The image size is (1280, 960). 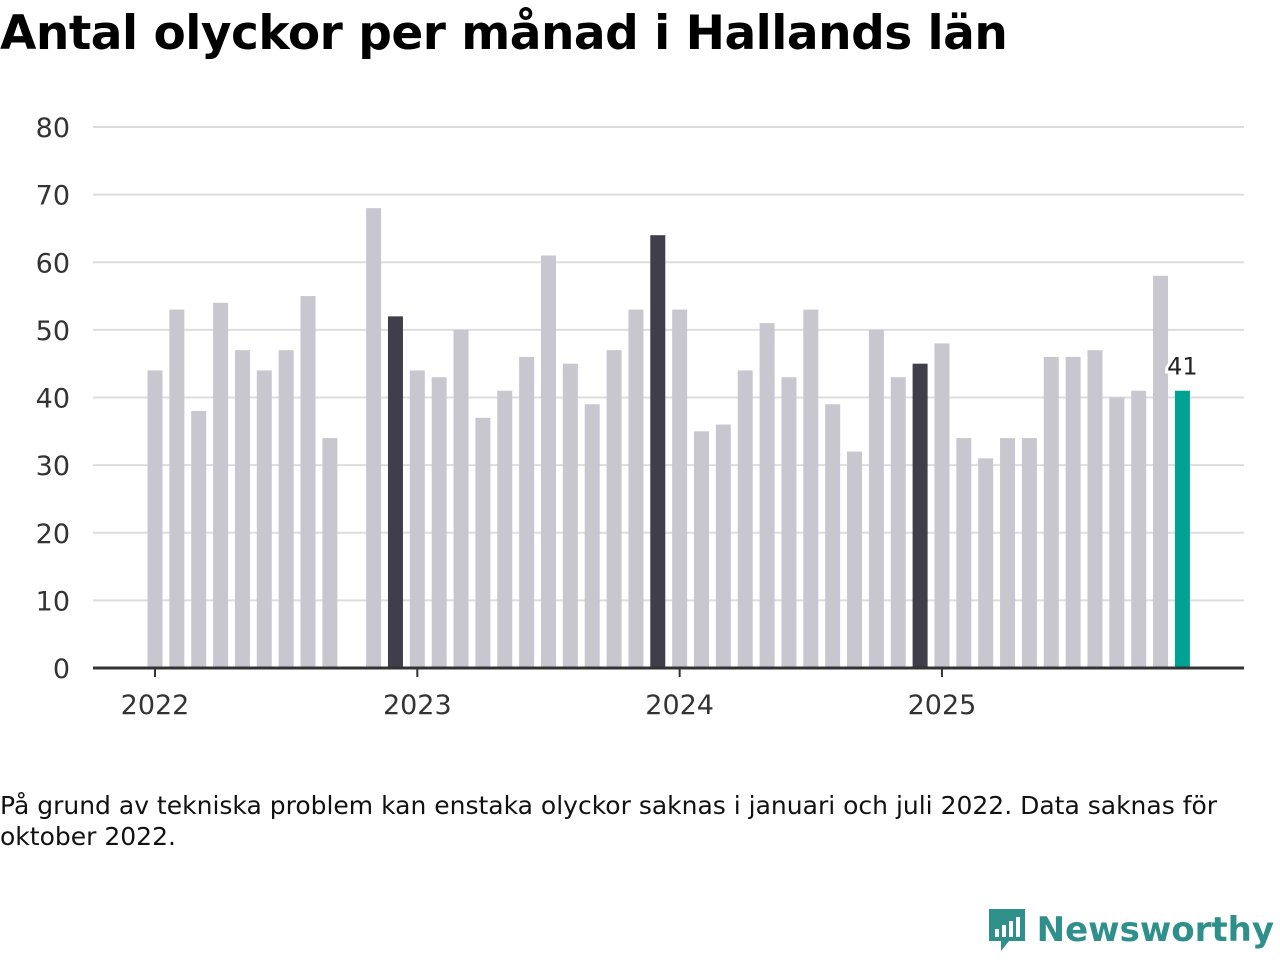 I want to click on data-label: 41, so click(x=1182, y=367).